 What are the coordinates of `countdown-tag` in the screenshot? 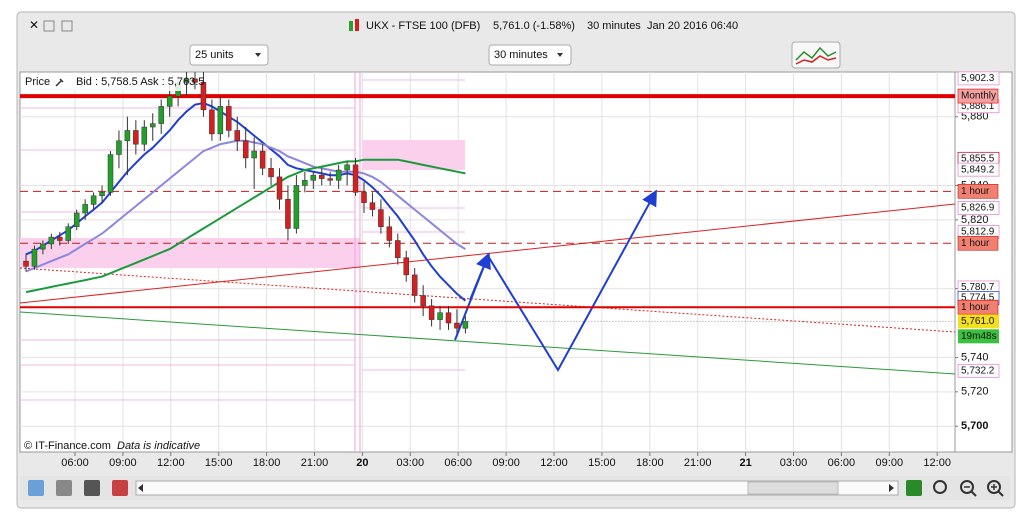 It's located at (978, 336).